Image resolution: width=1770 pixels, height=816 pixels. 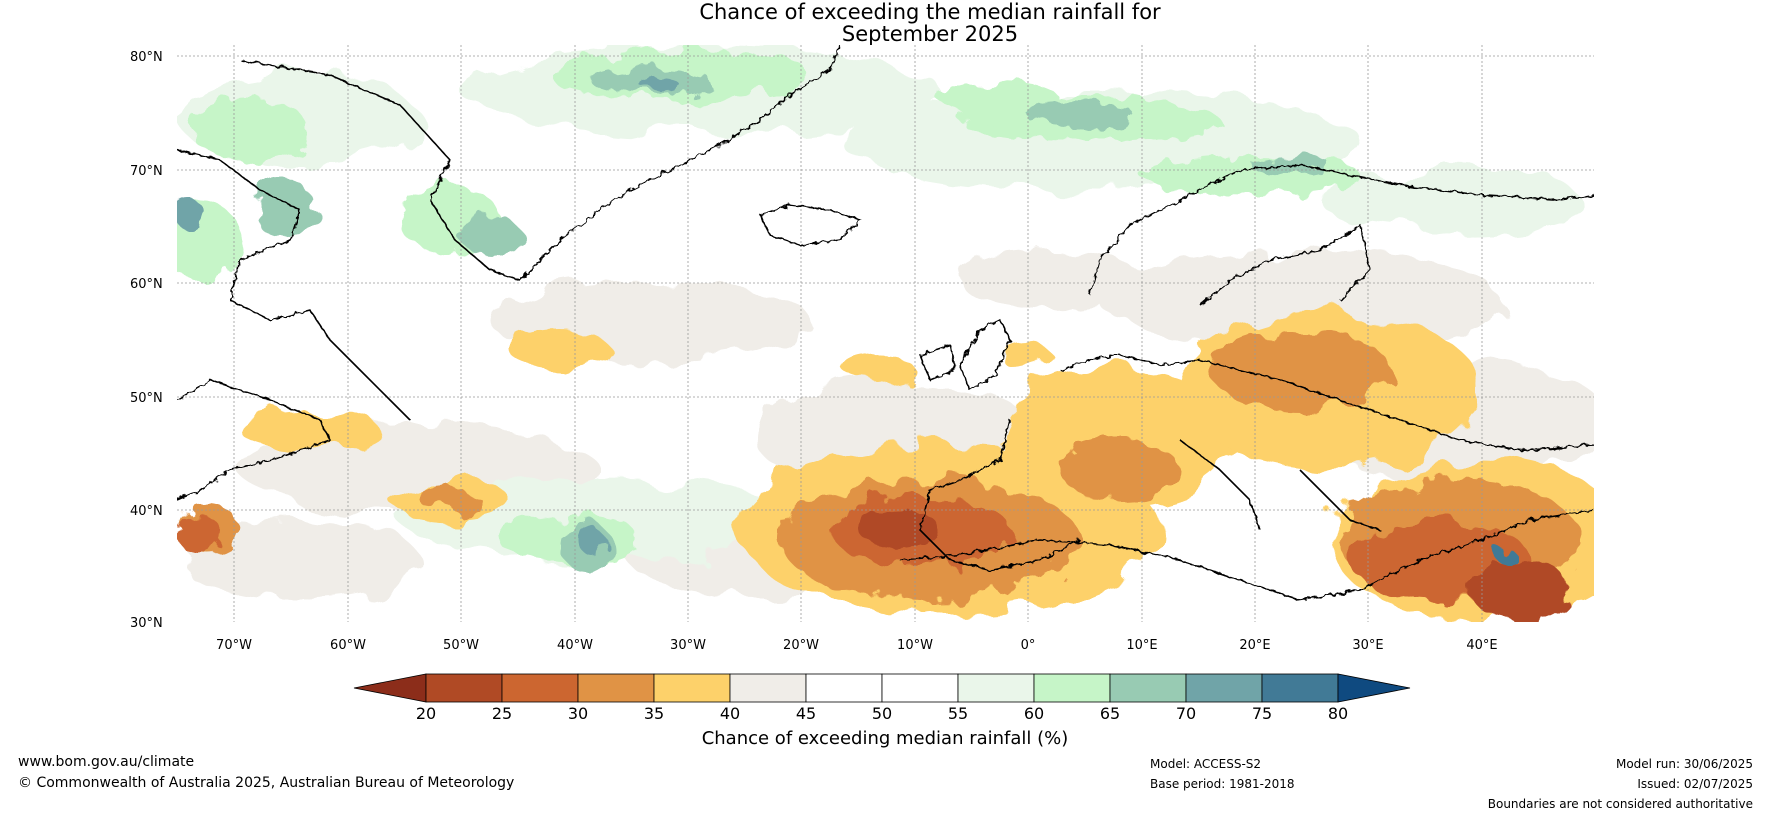 I want to click on lon-label: 50°W, so click(x=461, y=645).